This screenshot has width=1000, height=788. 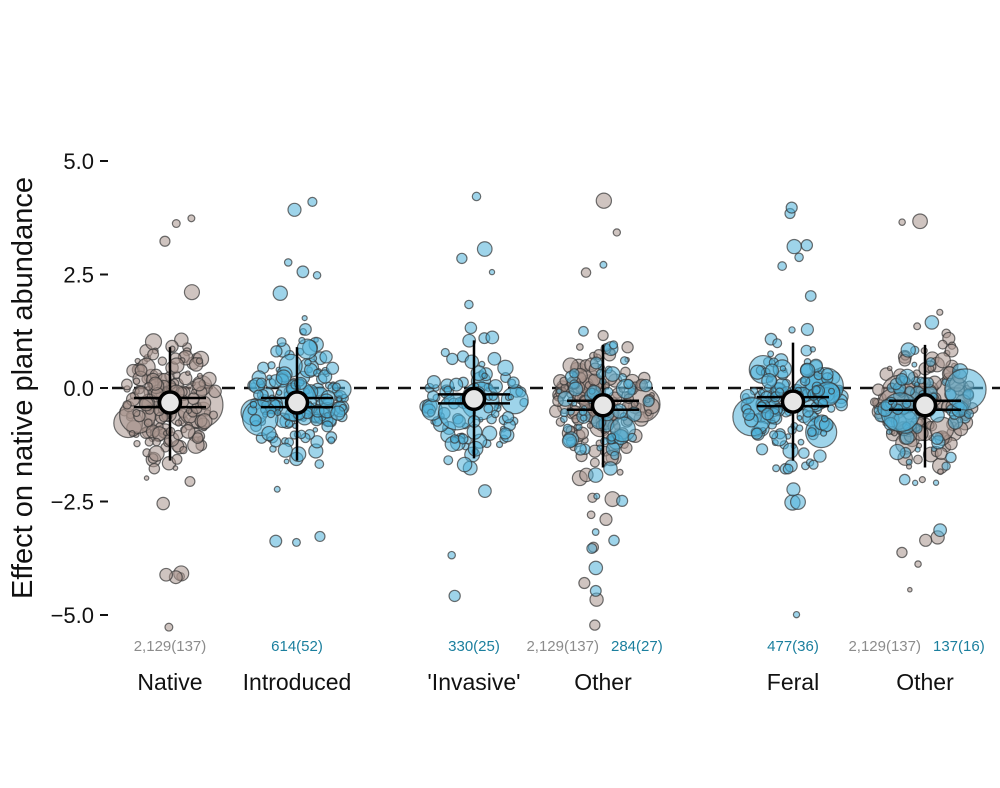 I want to click on category-label: Other, so click(x=925, y=682).